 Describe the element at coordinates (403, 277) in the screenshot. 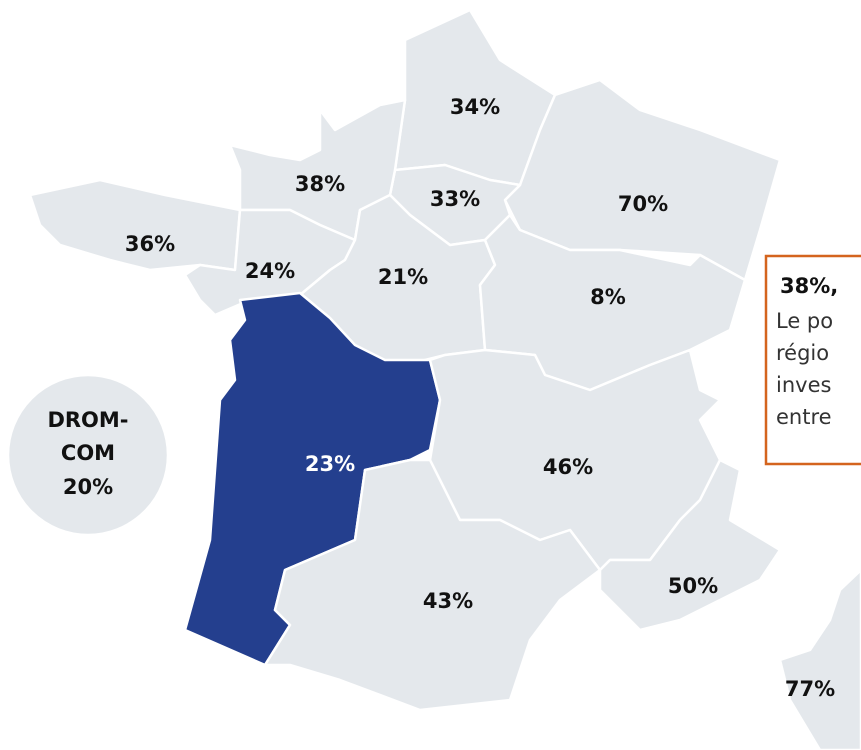

I see `region-label: 21%` at that location.